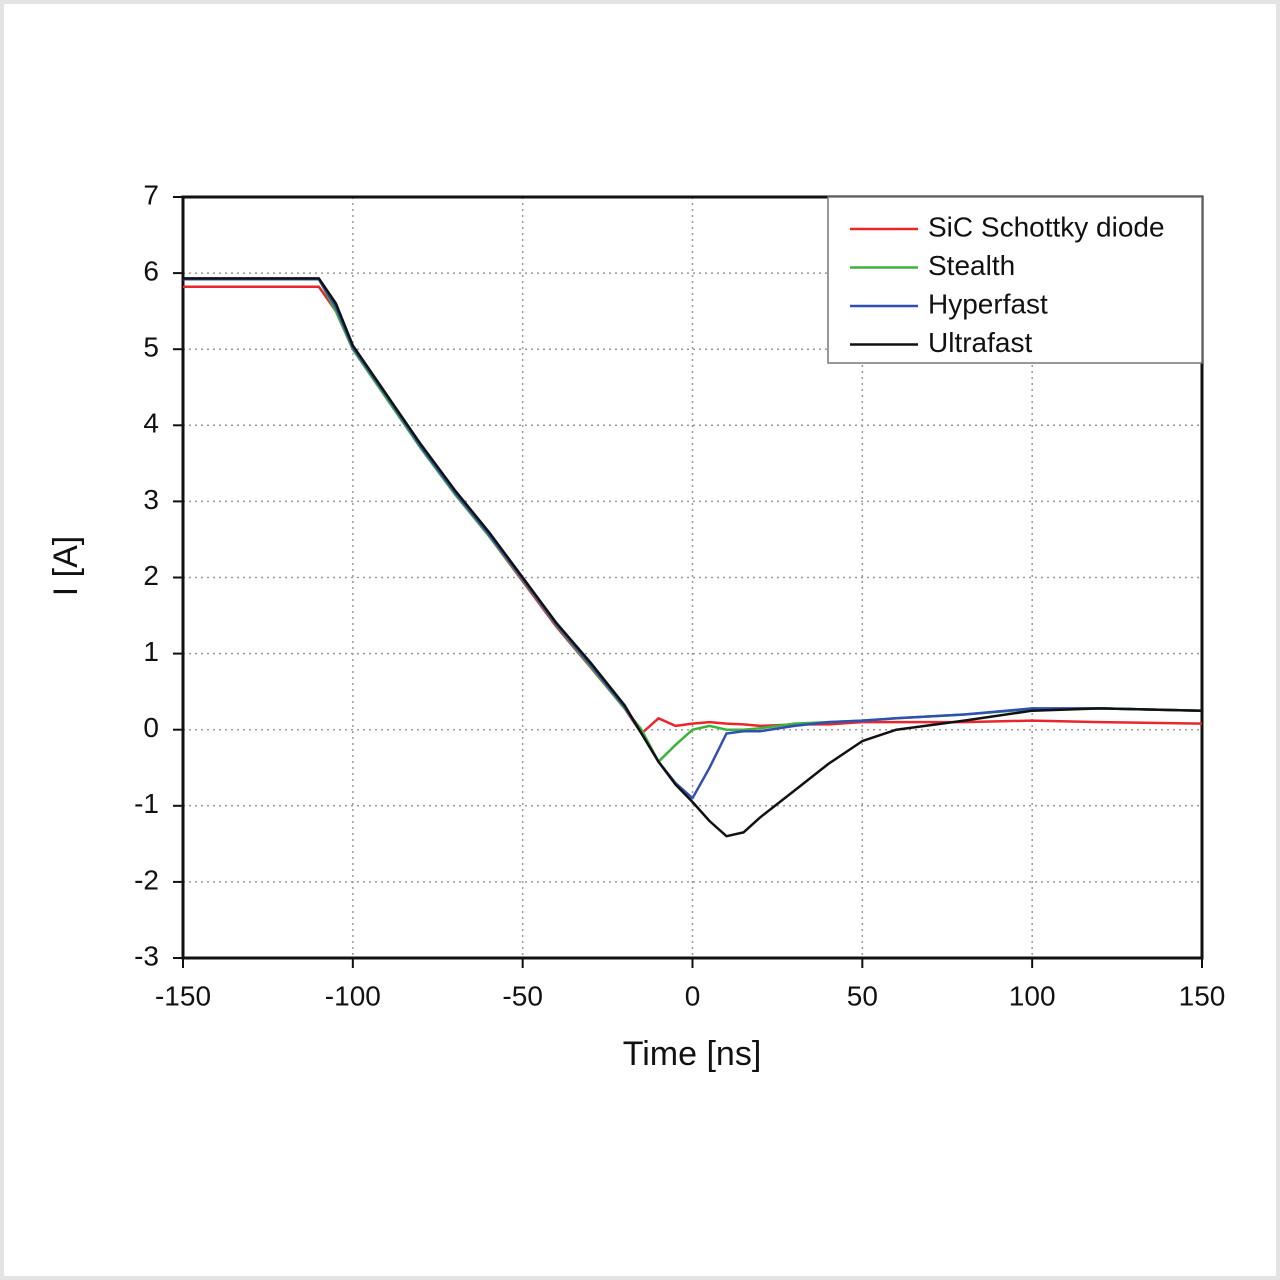 The height and width of the screenshot is (1280, 1280). Describe the element at coordinates (151, 270) in the screenshot. I see `y-tick-label: 6` at that location.